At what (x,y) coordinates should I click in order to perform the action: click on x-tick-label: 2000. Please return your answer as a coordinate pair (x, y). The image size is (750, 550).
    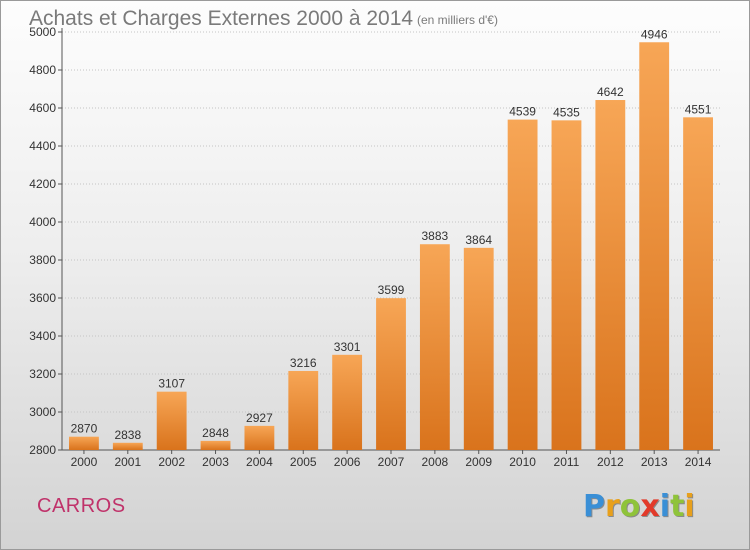
    Looking at the image, I should click on (84, 462).